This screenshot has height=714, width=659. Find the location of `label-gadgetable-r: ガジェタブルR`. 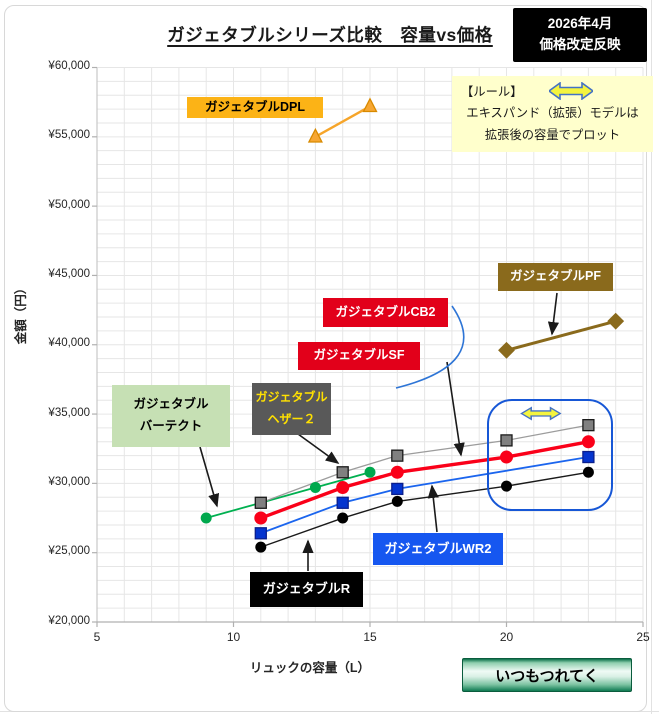

label-gadgetable-r: ガジェタブルR is located at coordinates (306, 589).